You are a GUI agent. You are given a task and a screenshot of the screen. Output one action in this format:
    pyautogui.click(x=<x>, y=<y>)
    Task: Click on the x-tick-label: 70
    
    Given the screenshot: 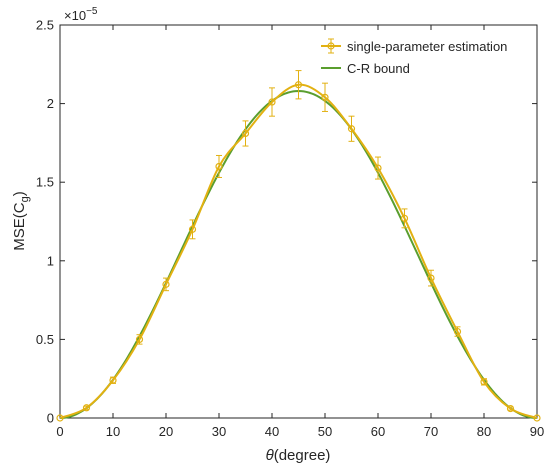 What is the action you would take?
    pyautogui.click(x=431, y=431)
    